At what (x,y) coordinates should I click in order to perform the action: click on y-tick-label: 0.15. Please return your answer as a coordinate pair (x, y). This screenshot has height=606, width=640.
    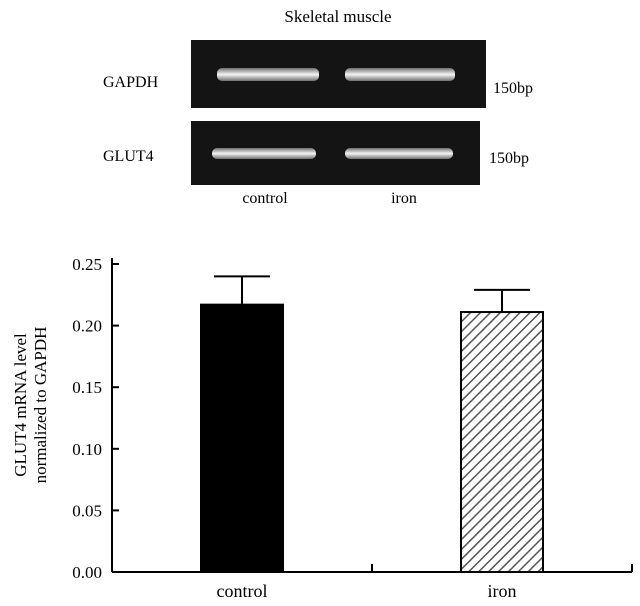
    Looking at the image, I should click on (87, 387).